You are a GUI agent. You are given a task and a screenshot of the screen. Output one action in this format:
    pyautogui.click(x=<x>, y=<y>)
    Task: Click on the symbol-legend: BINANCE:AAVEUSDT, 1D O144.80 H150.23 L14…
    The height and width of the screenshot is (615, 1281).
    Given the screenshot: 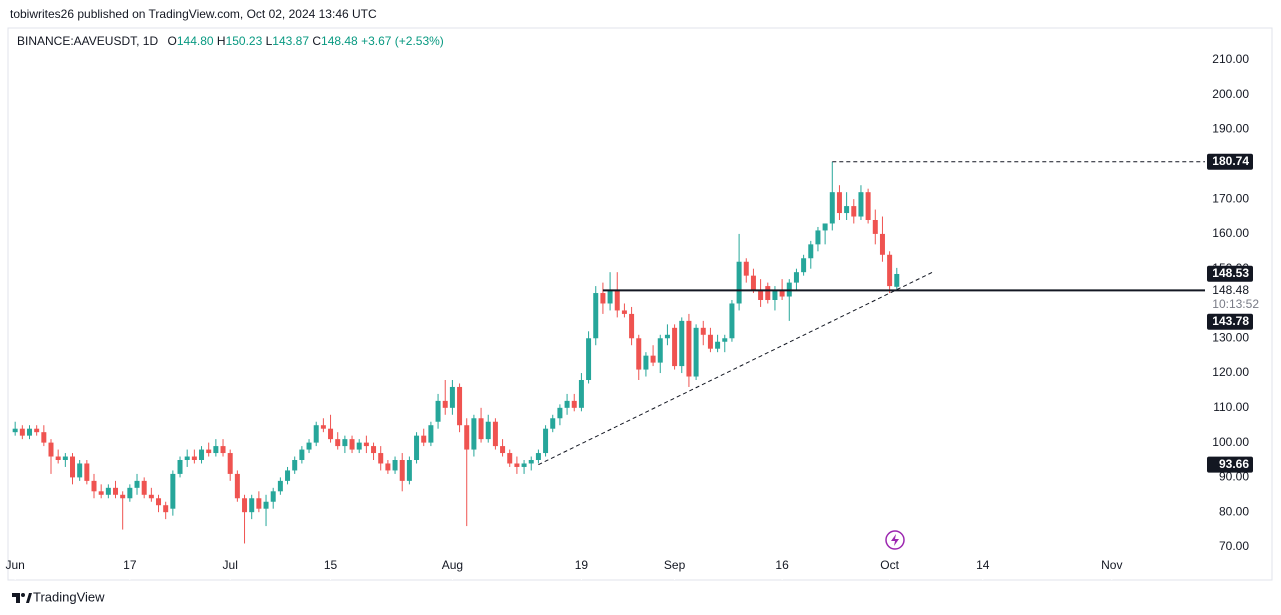 What is the action you would take?
    pyautogui.click(x=230, y=41)
    